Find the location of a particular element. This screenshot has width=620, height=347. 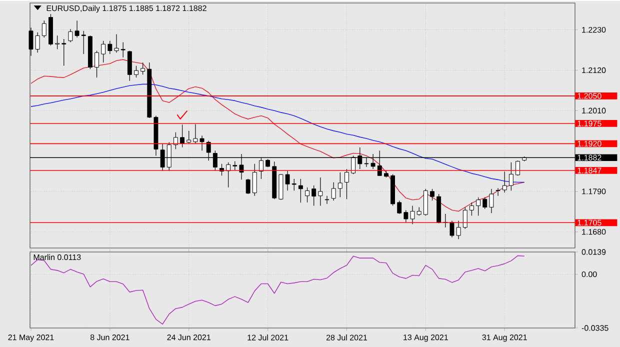

x-tick-label: 24 Jun 2021 is located at coordinates (188, 337).